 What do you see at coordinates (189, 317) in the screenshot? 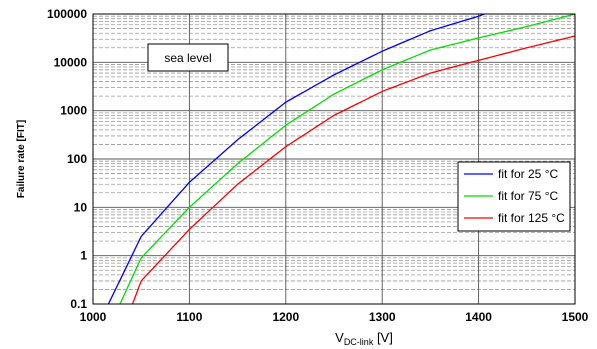
I see `x-tick-label: 1100` at bounding box center [189, 317].